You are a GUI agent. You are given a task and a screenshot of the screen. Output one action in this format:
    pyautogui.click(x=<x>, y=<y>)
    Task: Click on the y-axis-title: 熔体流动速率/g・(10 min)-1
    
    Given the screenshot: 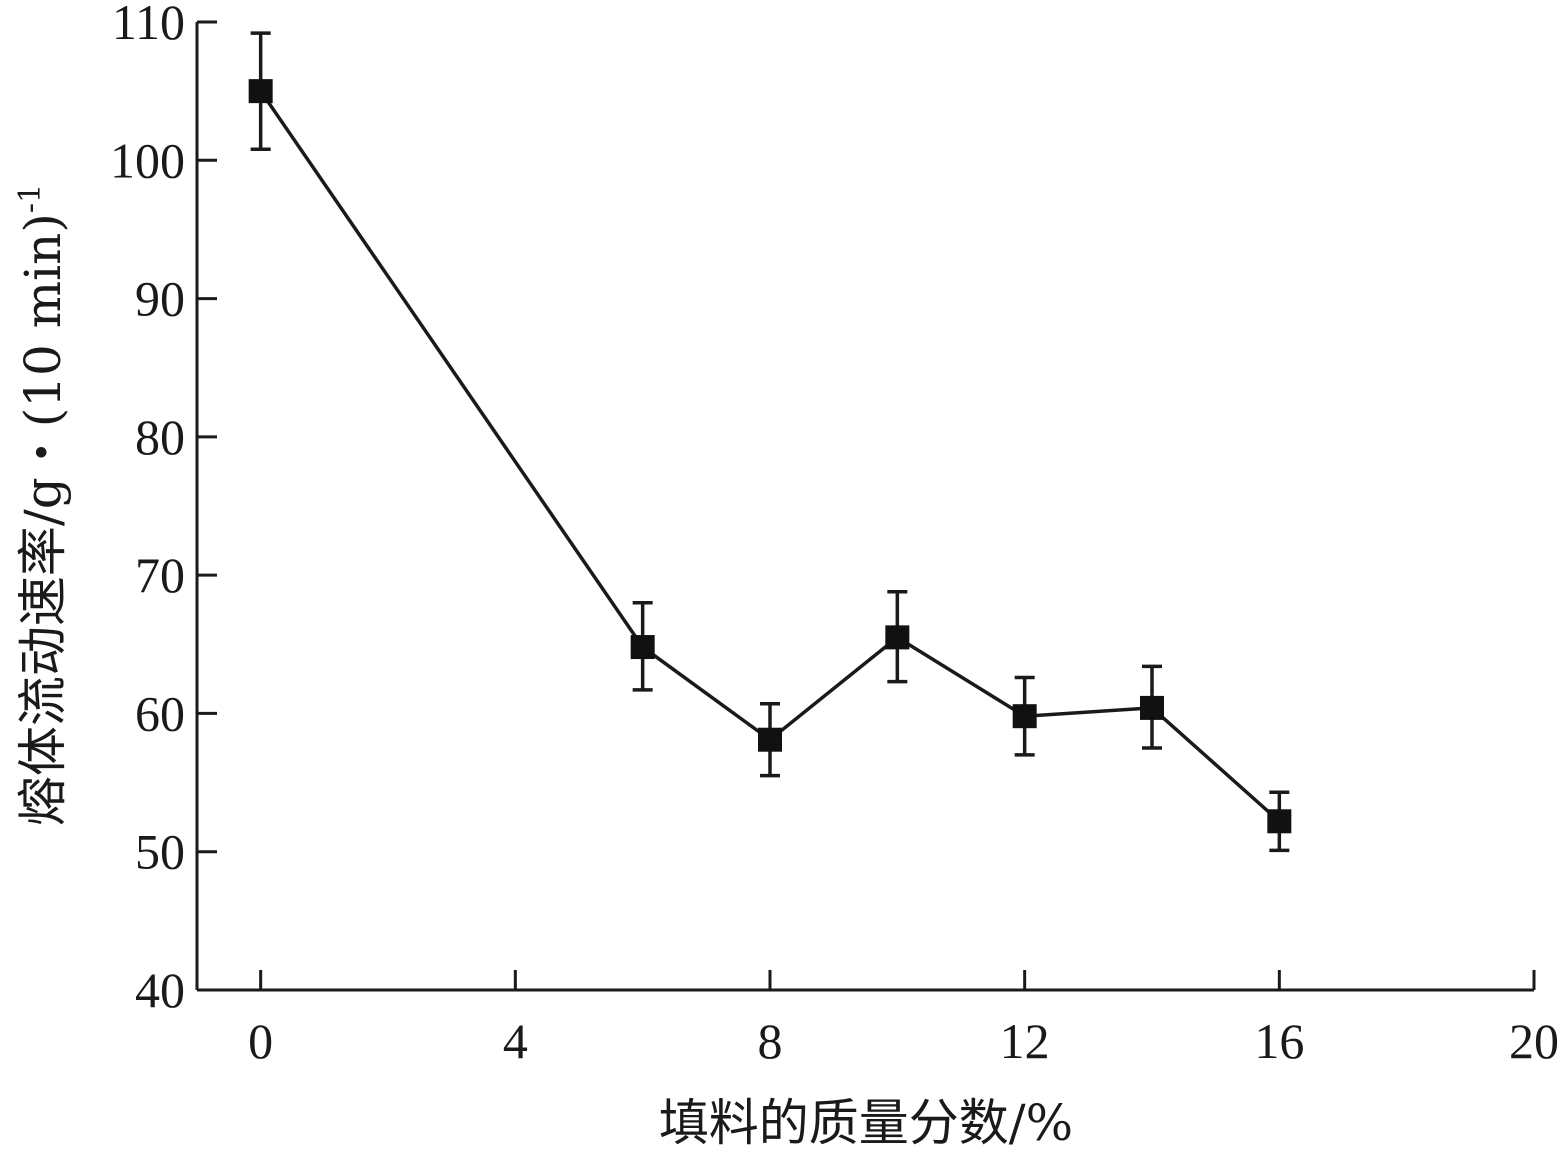 What is the action you would take?
    pyautogui.click(x=42, y=505)
    